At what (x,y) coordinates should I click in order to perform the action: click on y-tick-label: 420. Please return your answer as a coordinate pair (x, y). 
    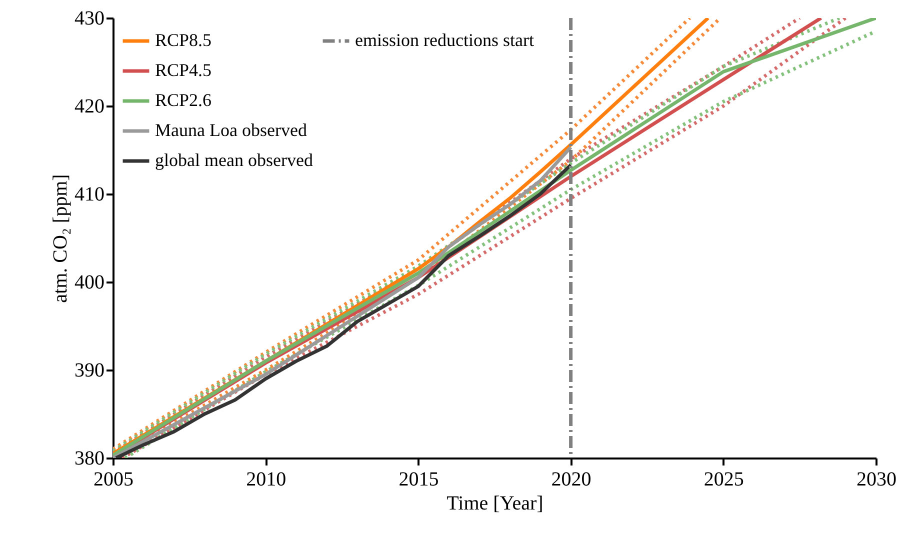
    Looking at the image, I should click on (89, 107).